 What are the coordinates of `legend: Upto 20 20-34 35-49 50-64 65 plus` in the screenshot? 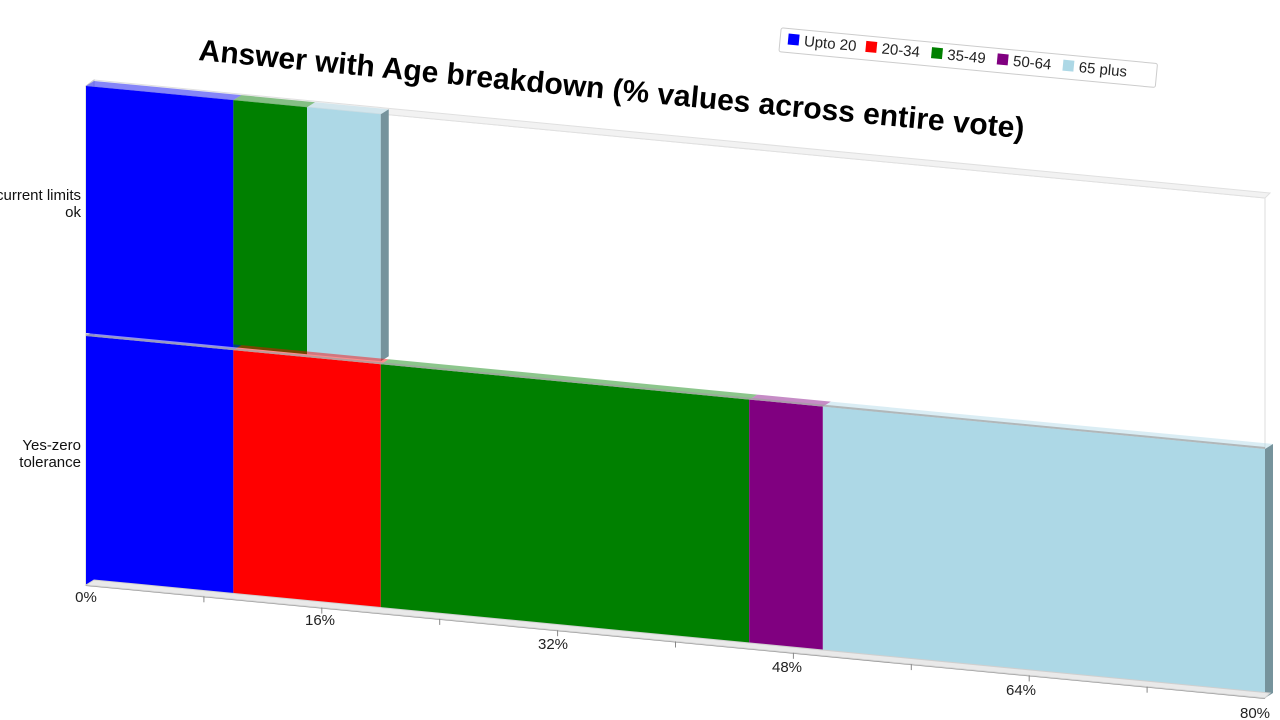 It's located at (968, 57).